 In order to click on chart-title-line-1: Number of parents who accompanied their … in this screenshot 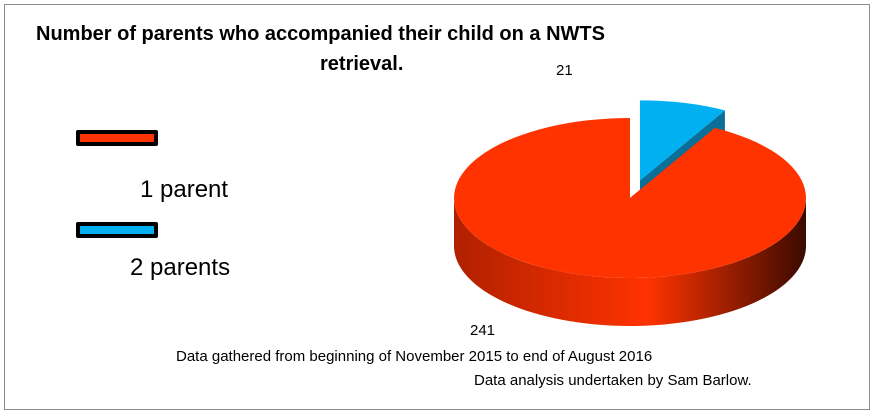, I will do `click(320, 34)`.